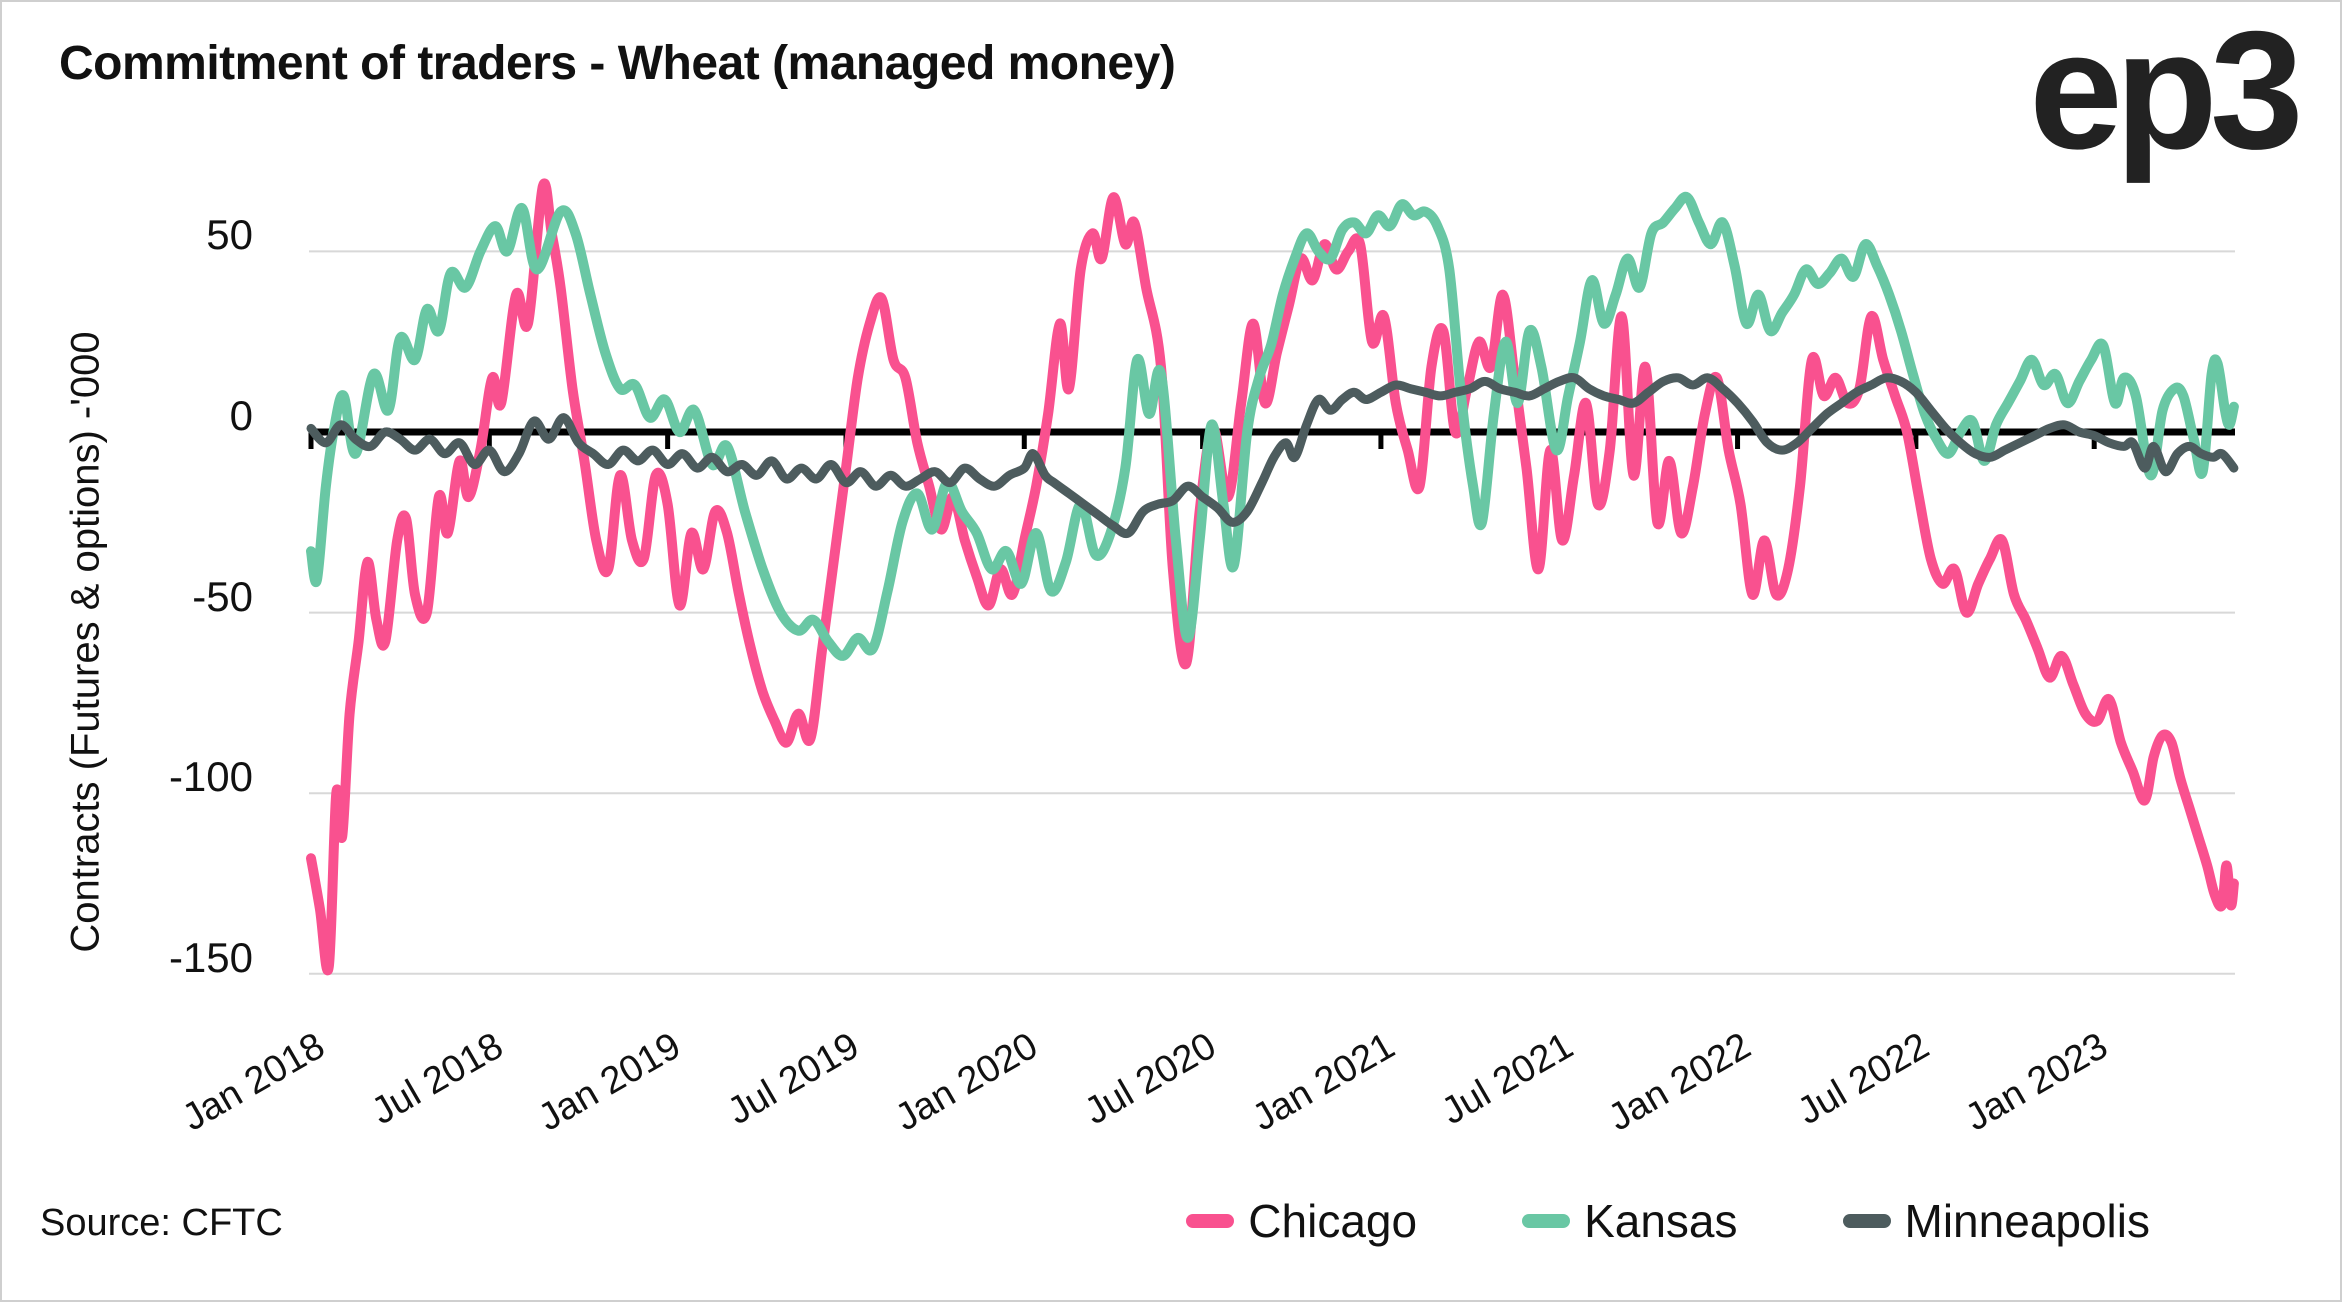  Describe the element at coordinates (1333, 1221) in the screenshot. I see `legend-label: Chicago` at that location.